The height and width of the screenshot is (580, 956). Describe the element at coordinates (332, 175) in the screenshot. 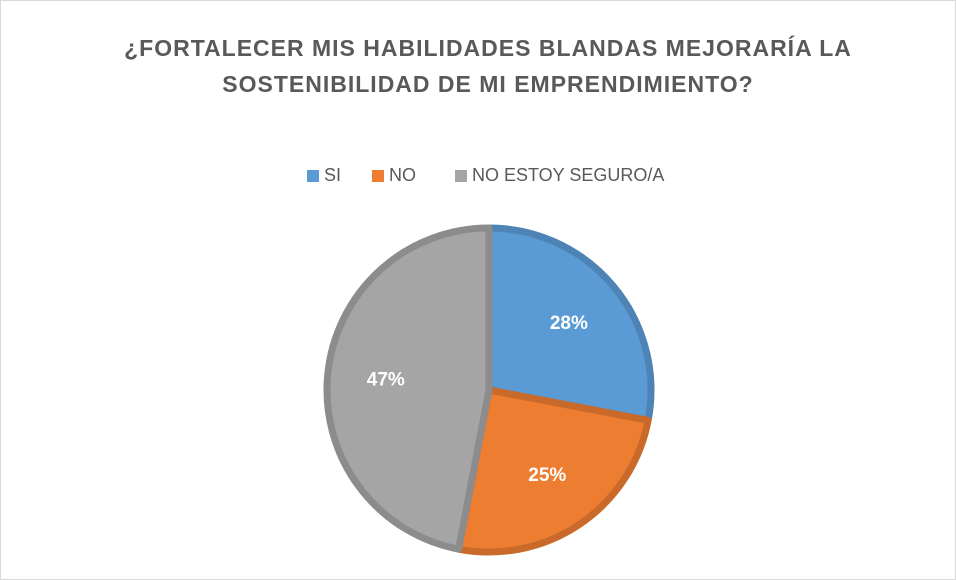

I see `legend-label: SI` at that location.